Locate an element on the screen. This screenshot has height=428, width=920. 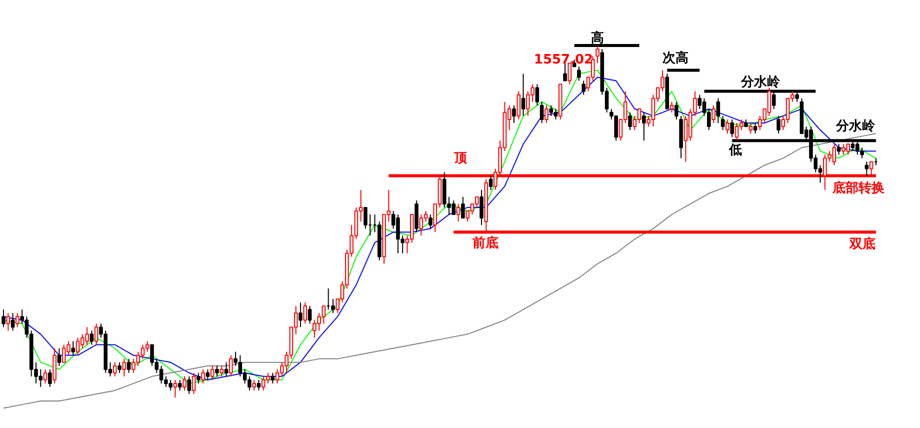
annotation: 双底 is located at coordinates (862, 244).